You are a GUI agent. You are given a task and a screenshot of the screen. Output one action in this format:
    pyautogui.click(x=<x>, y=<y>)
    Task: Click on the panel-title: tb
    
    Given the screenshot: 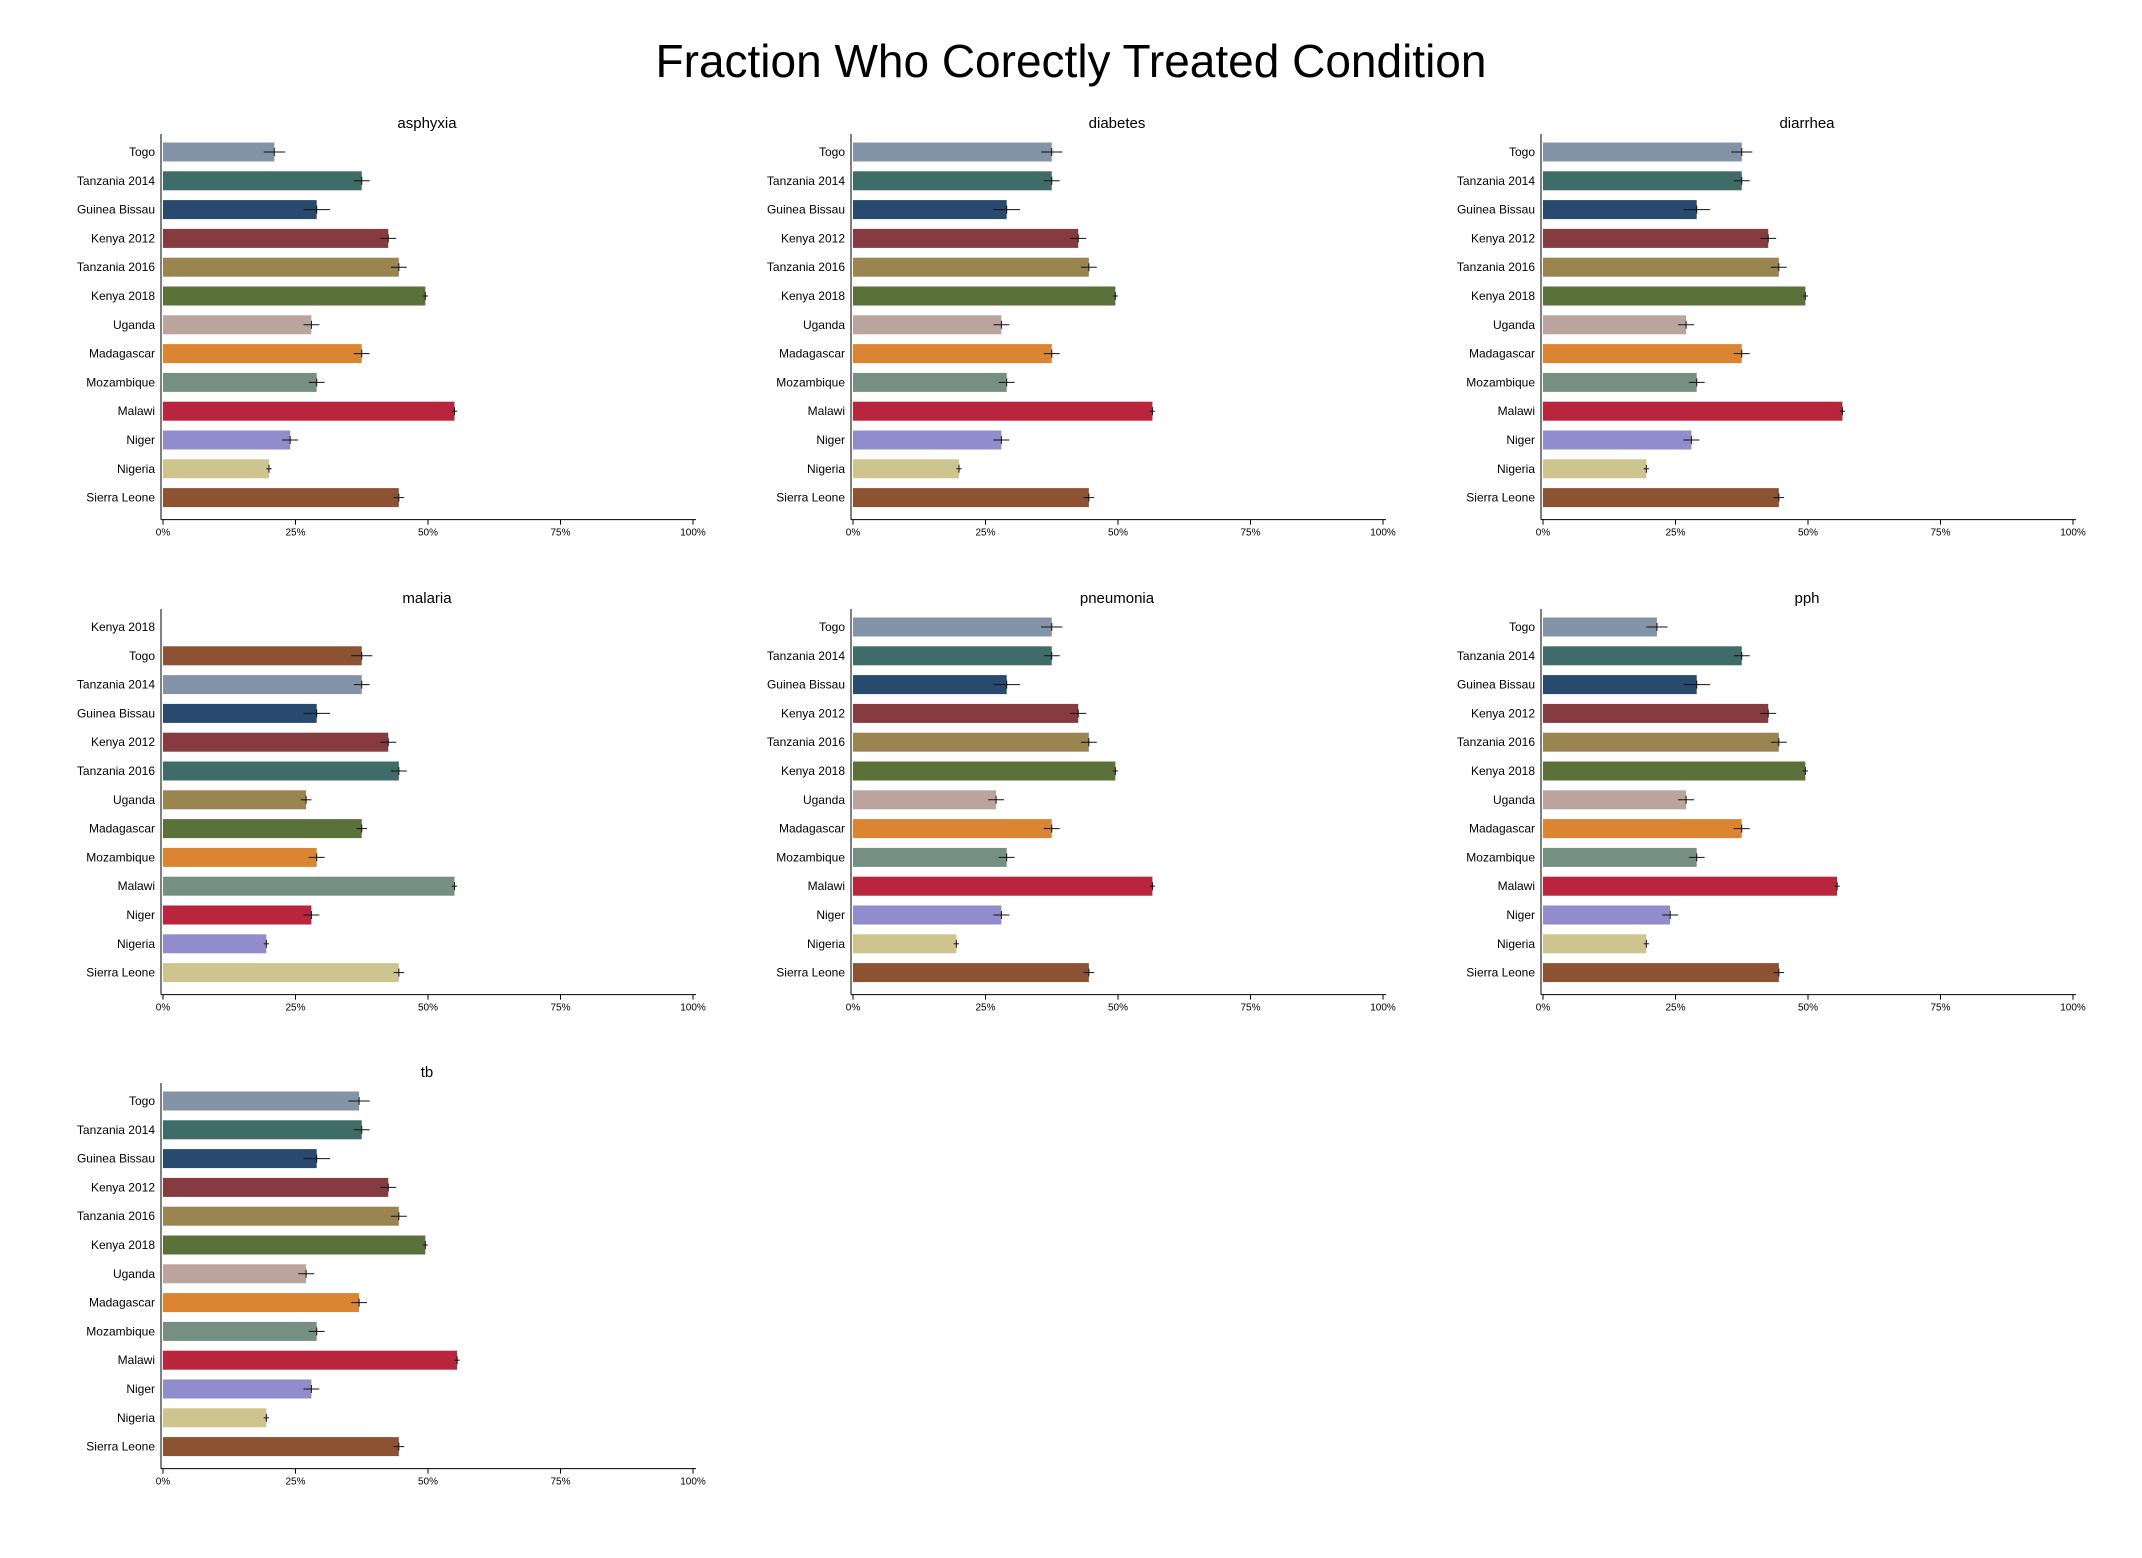 What is the action you would take?
    pyautogui.click(x=427, y=1072)
    